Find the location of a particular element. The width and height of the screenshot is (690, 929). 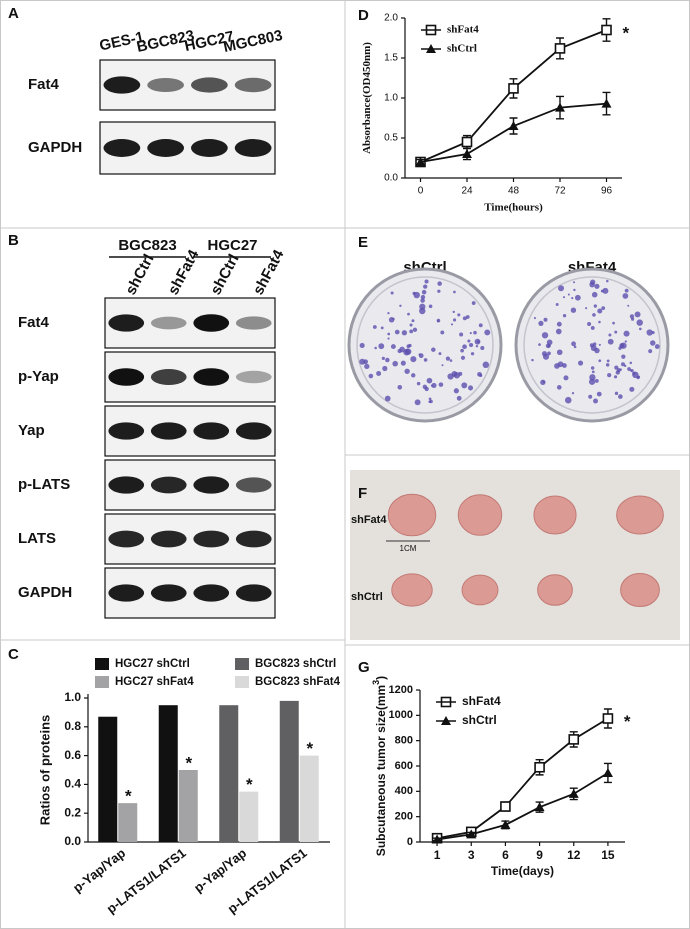

y-tick-label: 0 is located at coordinates (410, 842).